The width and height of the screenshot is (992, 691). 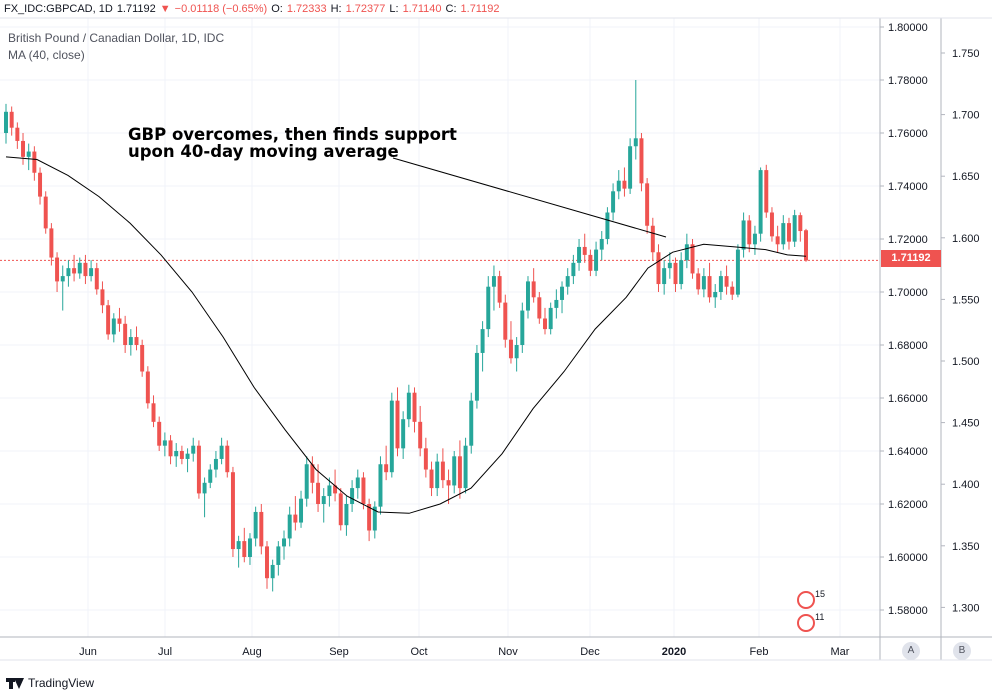 I want to click on event-count-upper: 15, so click(x=820, y=594).